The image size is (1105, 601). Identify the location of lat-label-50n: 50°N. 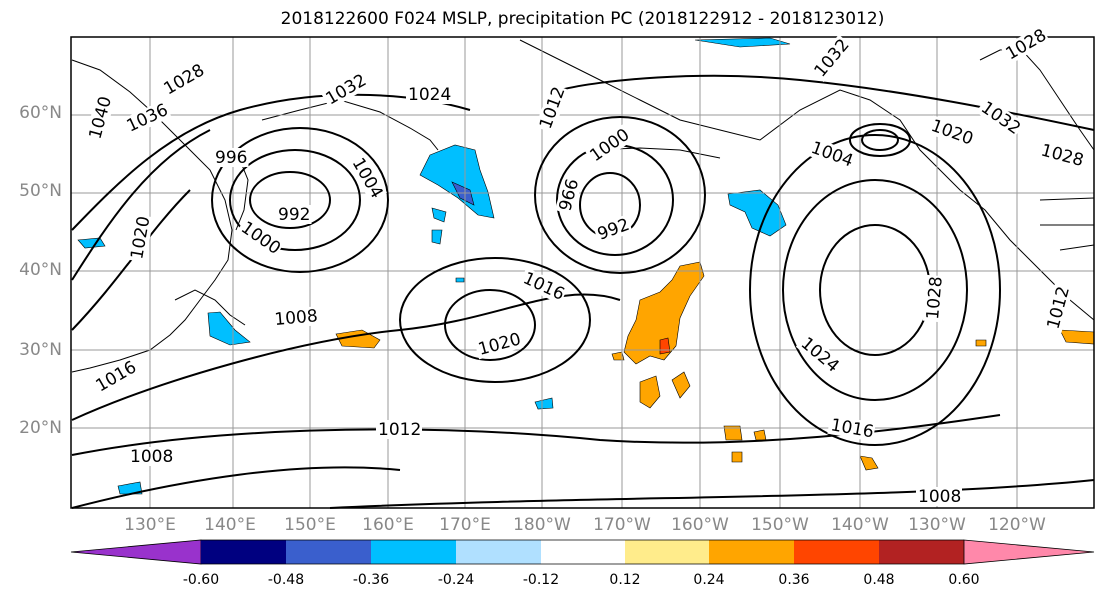
(40, 191).